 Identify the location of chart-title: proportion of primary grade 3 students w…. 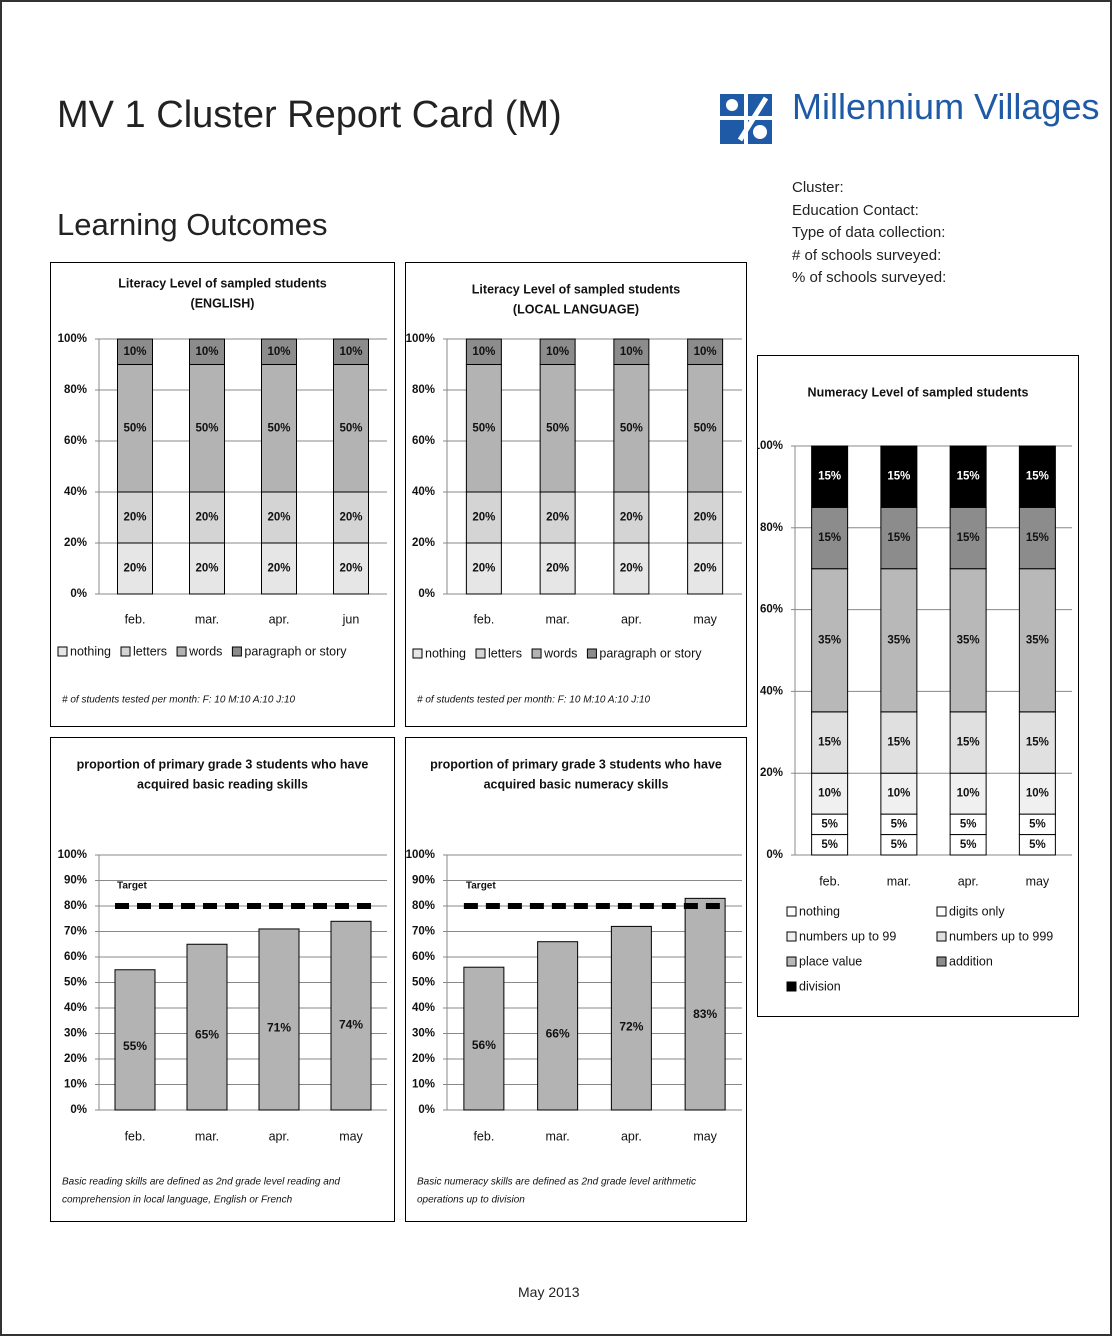
(223, 764).